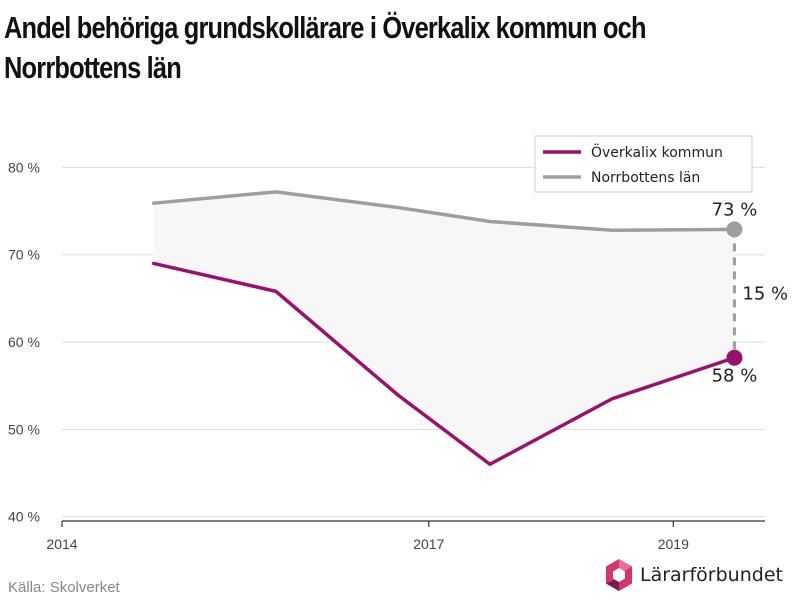 The width and height of the screenshot is (800, 600). I want to click on brand: Lärarförbundet, so click(693, 575).